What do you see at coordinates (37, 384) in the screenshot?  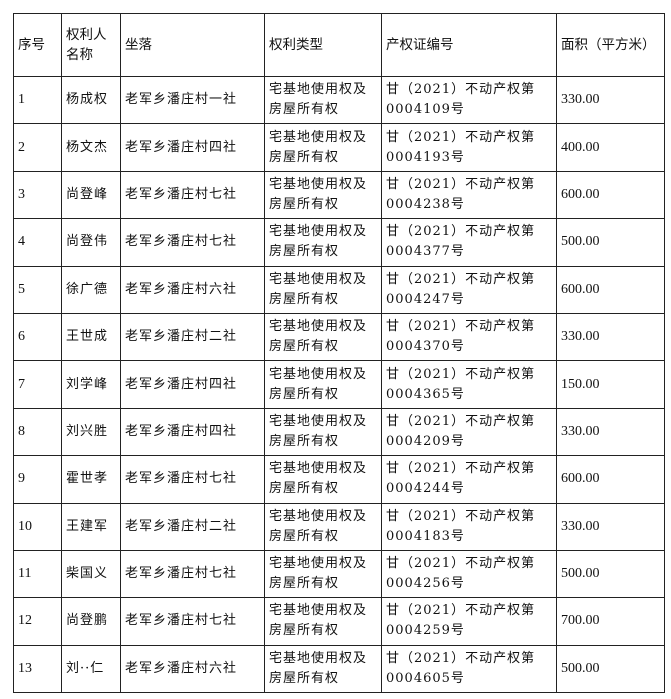 I see `cell-index: 7` at bounding box center [37, 384].